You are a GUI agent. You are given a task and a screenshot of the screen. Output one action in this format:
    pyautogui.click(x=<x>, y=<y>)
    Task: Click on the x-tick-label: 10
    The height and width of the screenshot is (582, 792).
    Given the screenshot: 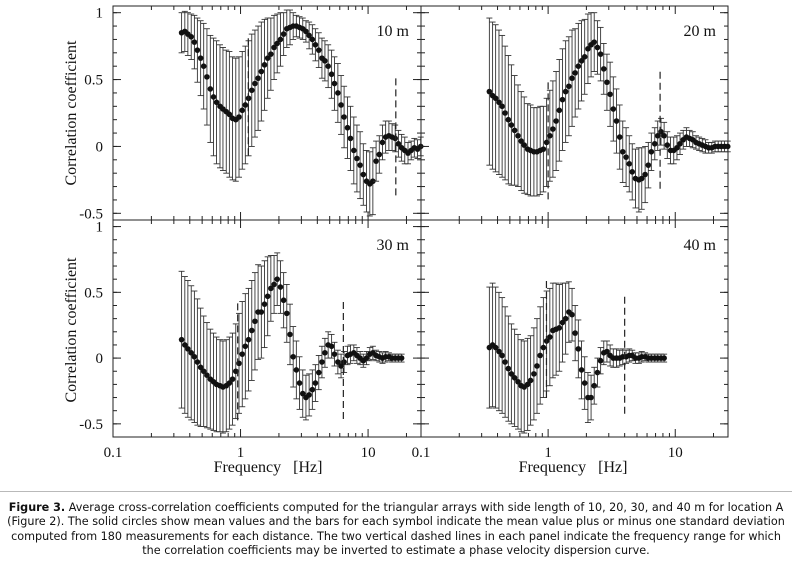 What is the action you would take?
    pyautogui.click(x=675, y=453)
    